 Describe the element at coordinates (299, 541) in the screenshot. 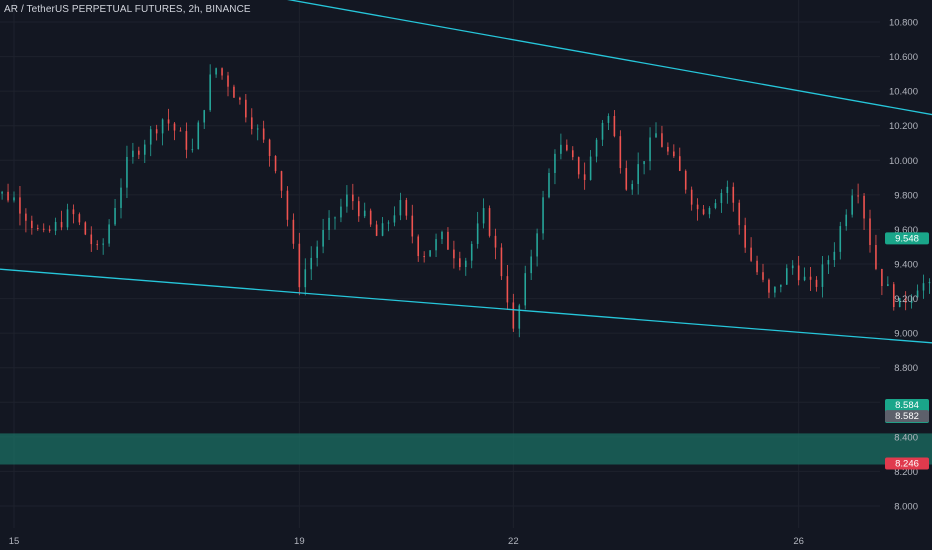

I see `x-tick-label: 19` at that location.